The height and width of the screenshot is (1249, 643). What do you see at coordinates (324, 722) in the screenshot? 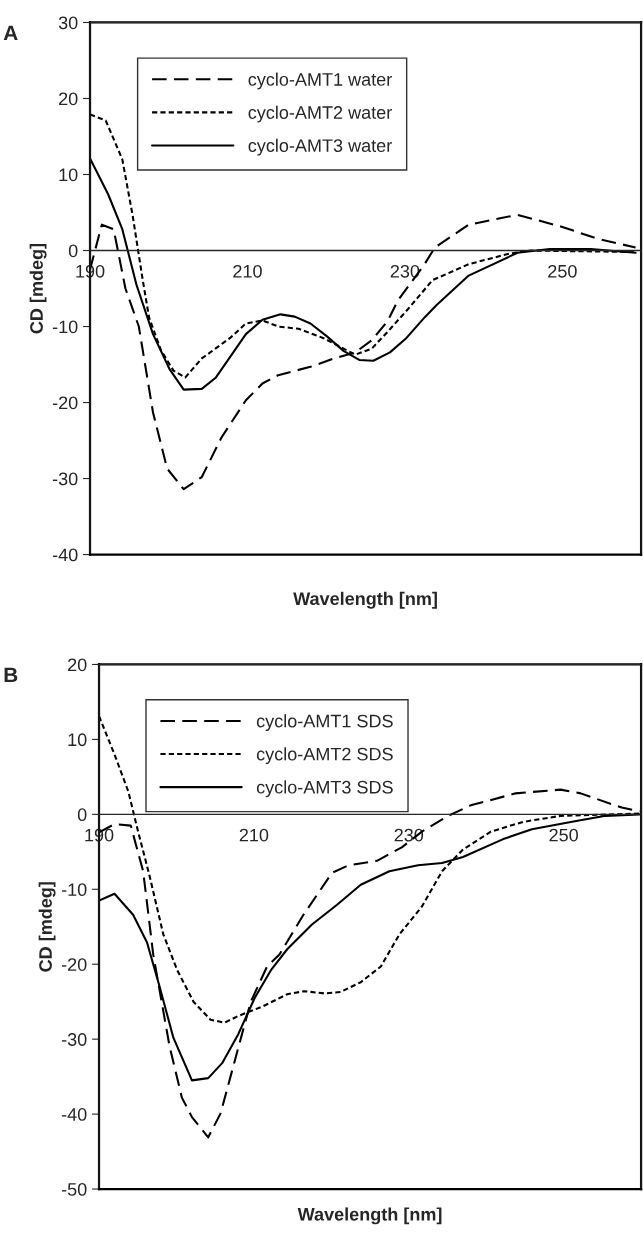
I see `legend-label: cyclo-AMT1 SDS` at bounding box center [324, 722].